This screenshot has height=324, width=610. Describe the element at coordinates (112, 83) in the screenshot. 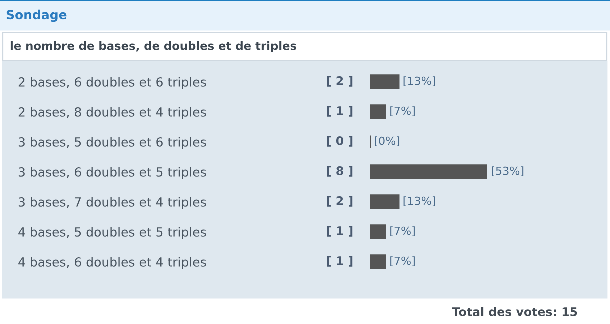

I see `y-tick-label: 2 bases, 6 doubles et 6 triples` at that location.